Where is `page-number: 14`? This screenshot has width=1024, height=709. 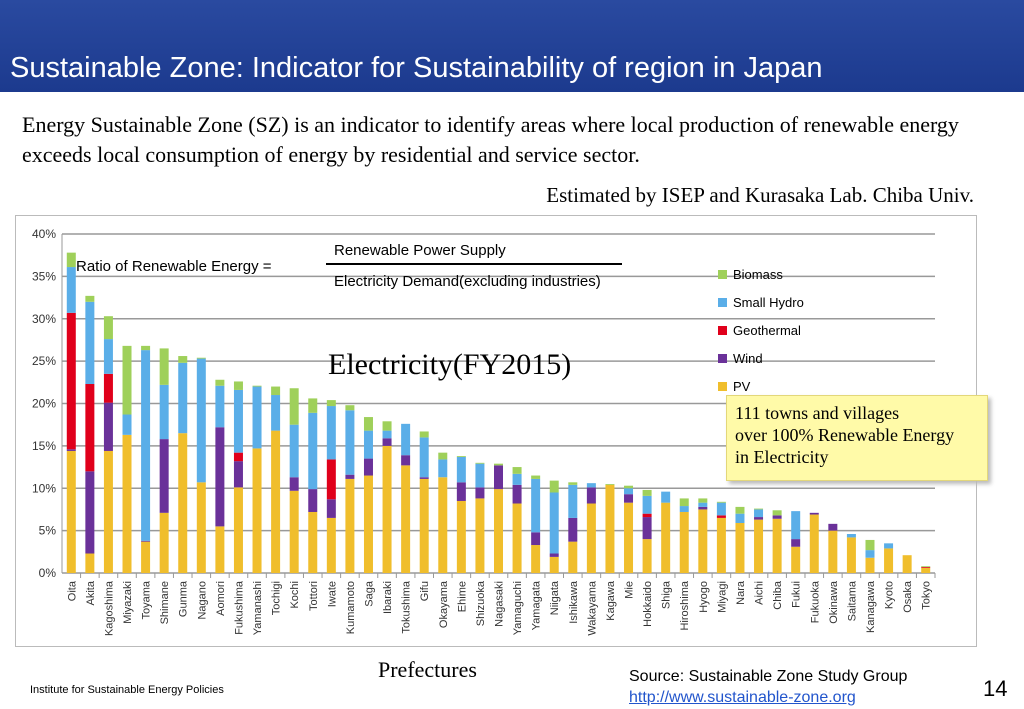
page-number: 14 is located at coordinates (995, 688).